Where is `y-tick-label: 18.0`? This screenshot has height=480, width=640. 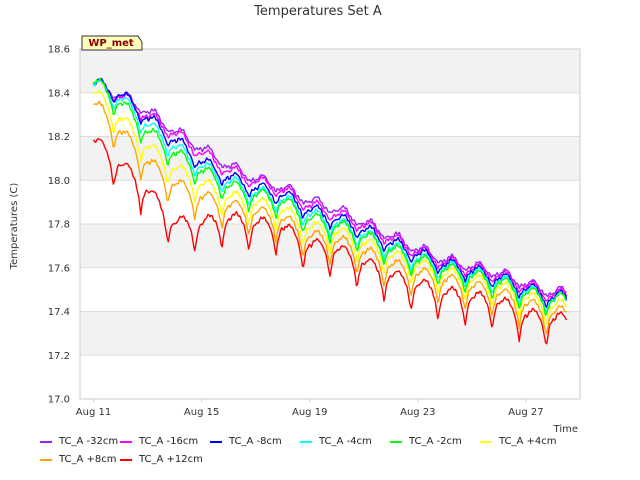 y-tick-label: 18.0 is located at coordinates (59, 181).